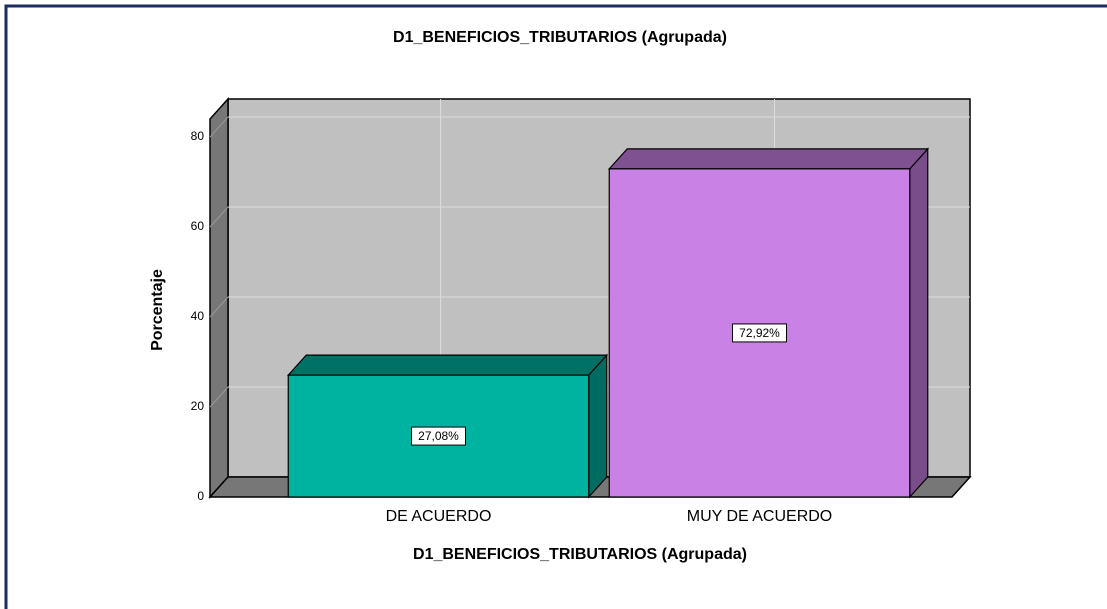  I want to click on side-wall, so click(219, 298).